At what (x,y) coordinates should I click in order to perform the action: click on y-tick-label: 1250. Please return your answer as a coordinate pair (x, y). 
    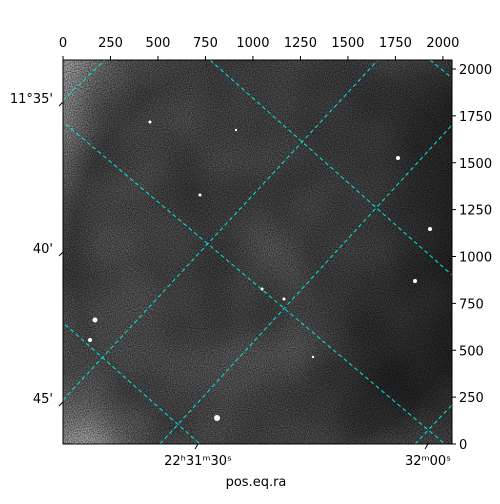
    Looking at the image, I should click on (475, 211).